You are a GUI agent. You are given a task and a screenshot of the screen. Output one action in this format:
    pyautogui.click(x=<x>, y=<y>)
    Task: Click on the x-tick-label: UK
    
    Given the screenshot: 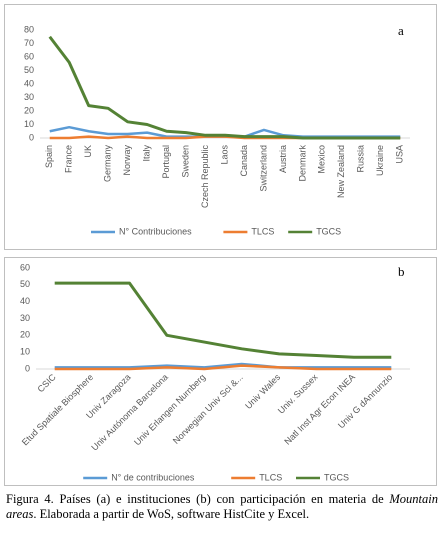 What is the action you would take?
    pyautogui.click(x=88, y=151)
    